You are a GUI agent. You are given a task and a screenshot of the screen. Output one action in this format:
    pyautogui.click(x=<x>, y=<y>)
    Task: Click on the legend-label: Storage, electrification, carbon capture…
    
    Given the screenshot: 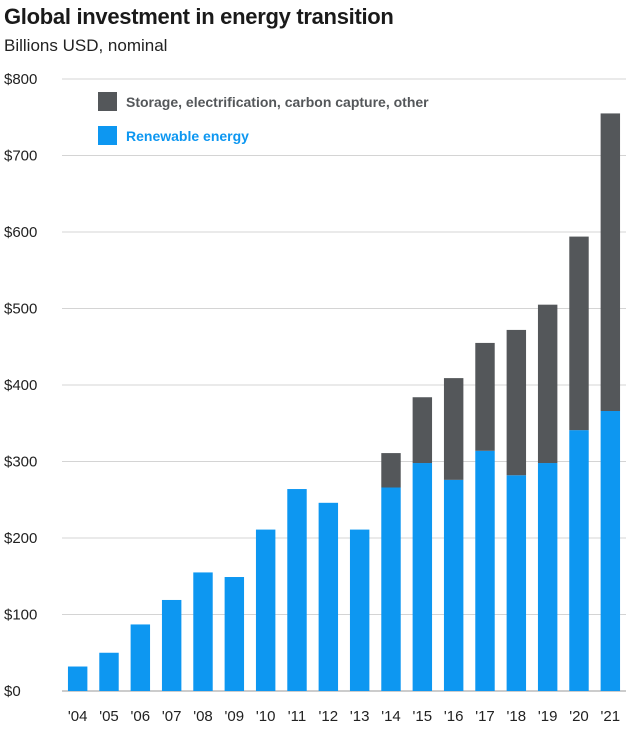 What is the action you would take?
    pyautogui.click(x=277, y=102)
    